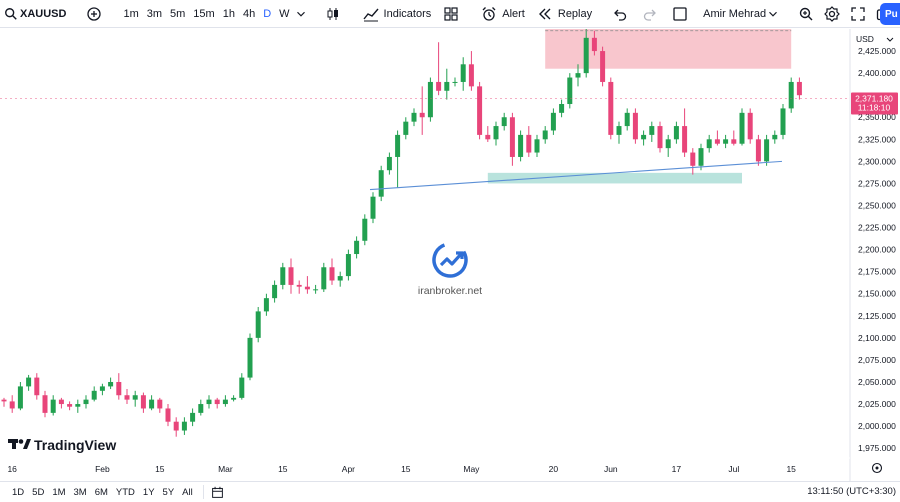  What do you see at coordinates (668, 49) in the screenshot?
I see `resistance-zone` at bounding box center [668, 49].